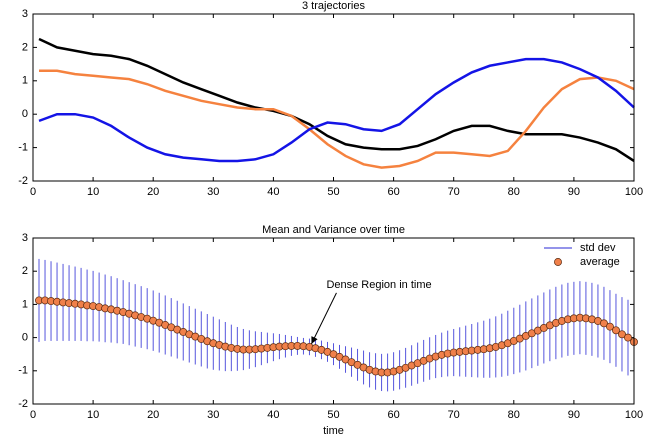 The height and width of the screenshot is (437, 669). I want to click on x-axis-label: time, so click(333, 431).